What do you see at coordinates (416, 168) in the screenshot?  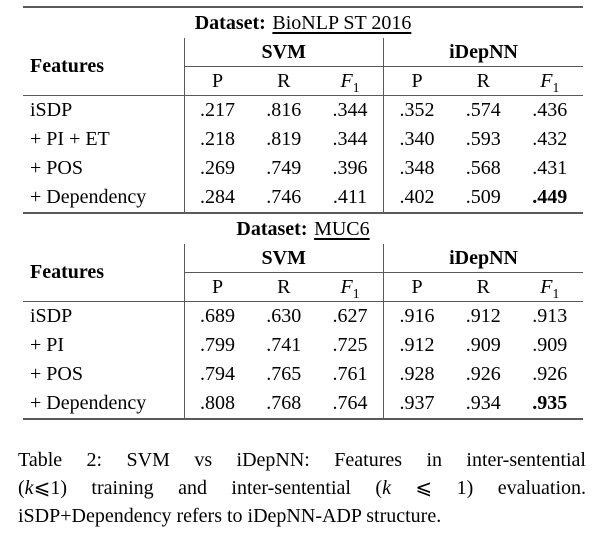 I see `metric-value-cell: .348` at bounding box center [416, 168].